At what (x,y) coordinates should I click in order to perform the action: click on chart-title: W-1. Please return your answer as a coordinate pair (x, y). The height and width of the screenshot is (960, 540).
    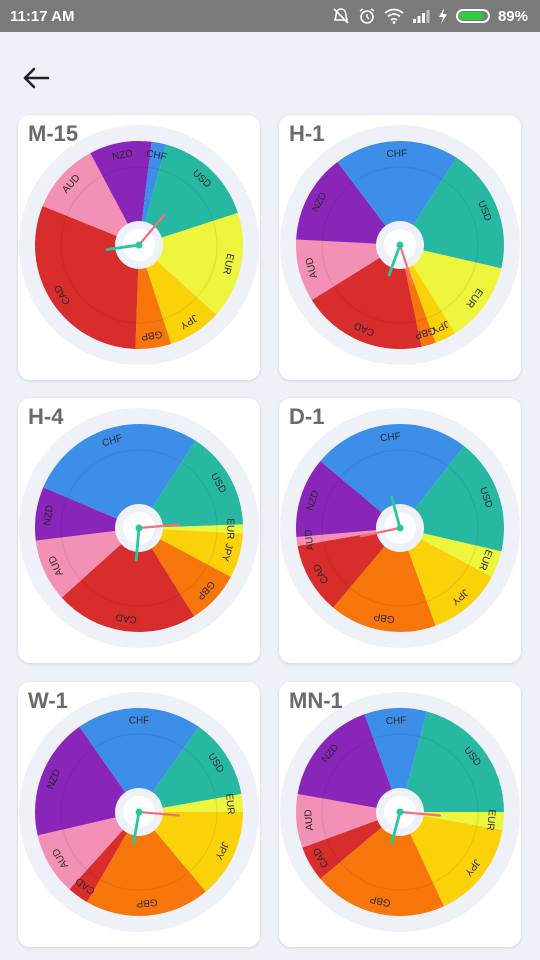
    Looking at the image, I should click on (48, 700).